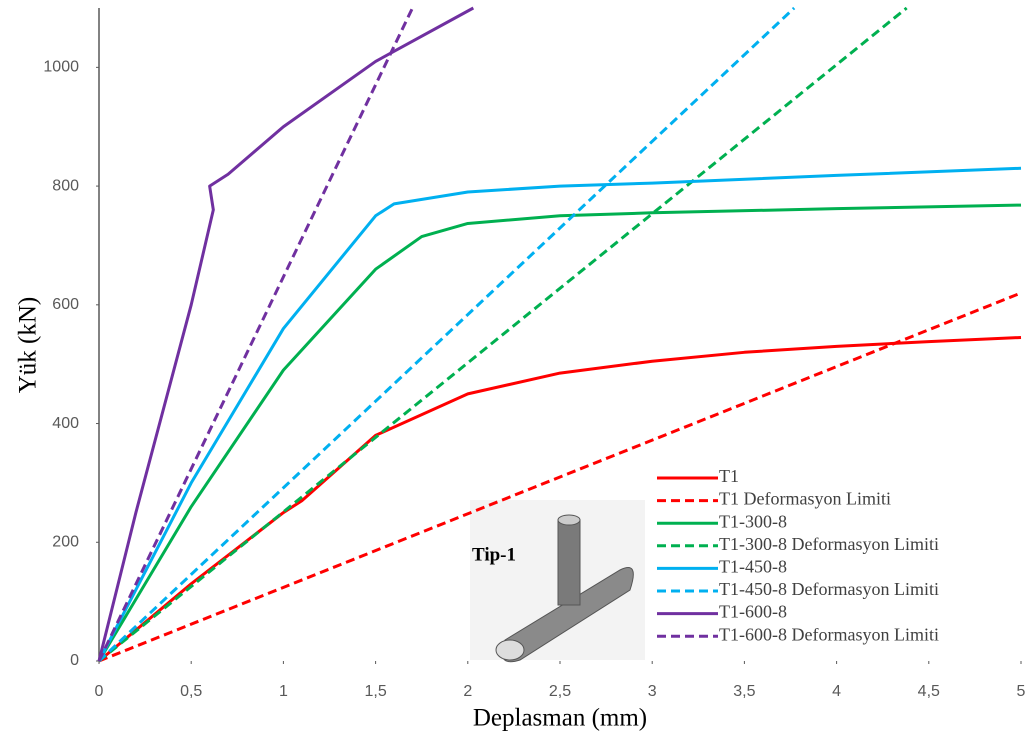 This screenshot has height=740, width=1035. What do you see at coordinates (61, 67) in the screenshot?
I see `y-tick-label: 1000` at bounding box center [61, 67].